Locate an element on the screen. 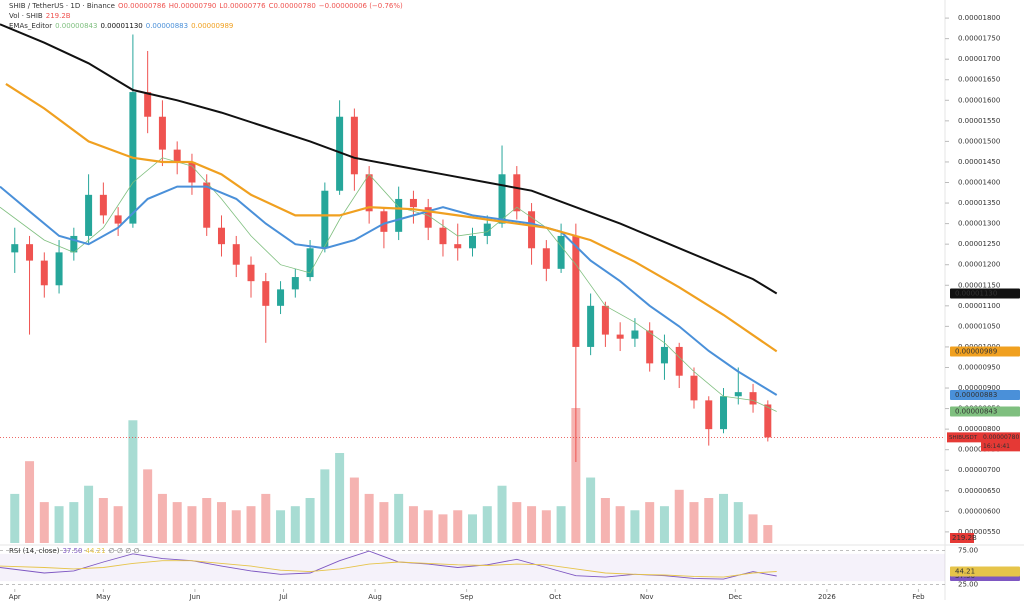 The width and height of the screenshot is (1024, 607). y-tick-label: 0.00001700 is located at coordinates (979, 59).